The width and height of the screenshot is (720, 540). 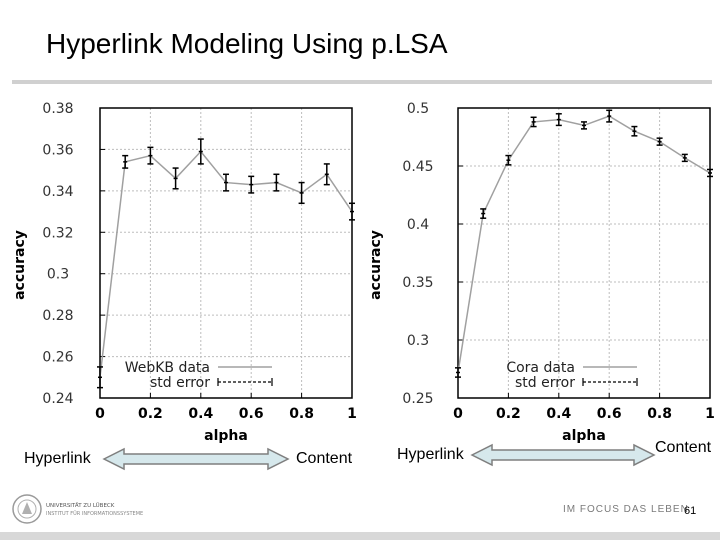 What do you see at coordinates (80, 505) in the screenshot?
I see `logo-university-text: UNIVERSITÄT ZU LÜBECK` at bounding box center [80, 505].